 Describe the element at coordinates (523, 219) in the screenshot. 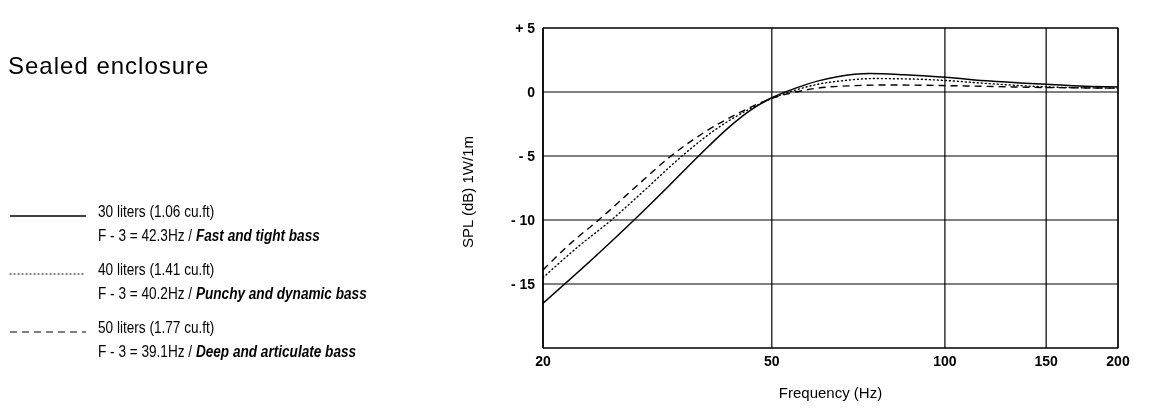

I see `y-tick-label: - 10` at that location.